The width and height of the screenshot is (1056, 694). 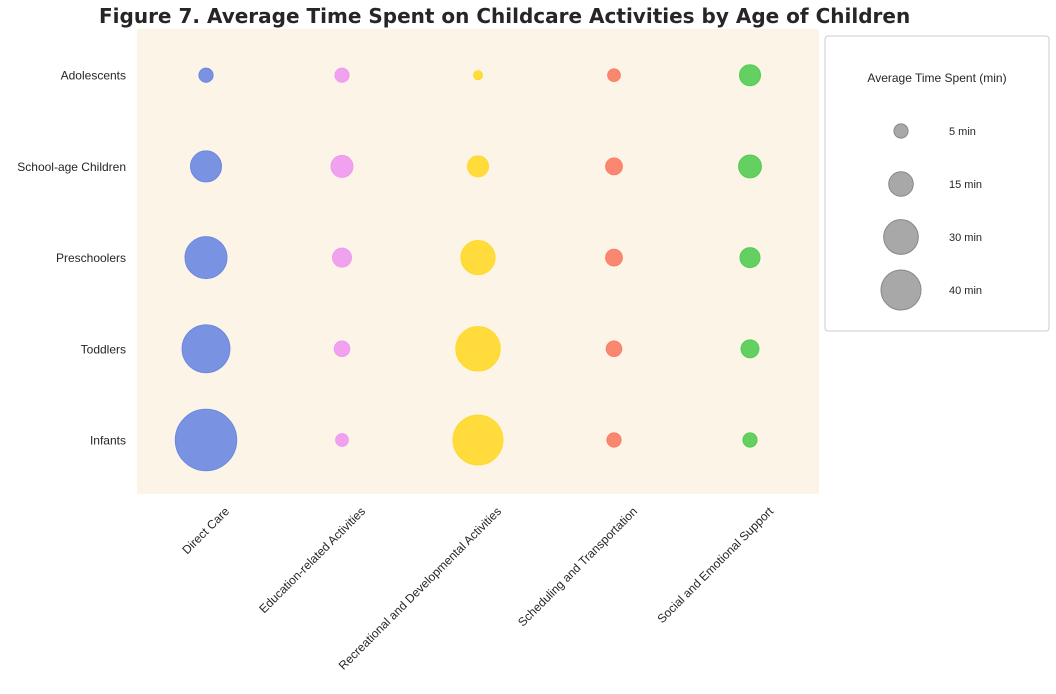 I want to click on bubble-recreational-and-developmental-activities-toddlers, so click(x=478, y=349).